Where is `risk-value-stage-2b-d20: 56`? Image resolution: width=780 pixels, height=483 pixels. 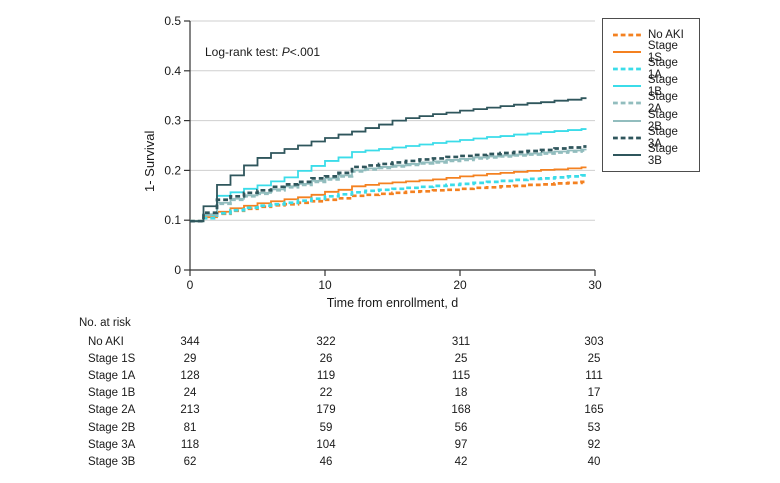 risk-value-stage-2b-d20: 56 is located at coordinates (461, 427).